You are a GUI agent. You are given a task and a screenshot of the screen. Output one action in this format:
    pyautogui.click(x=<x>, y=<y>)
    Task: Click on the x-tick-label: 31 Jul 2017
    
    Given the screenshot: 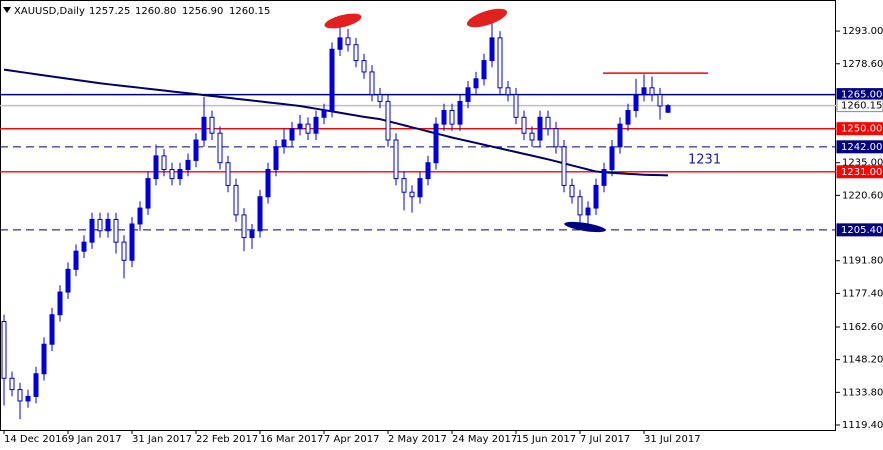 What is the action you would take?
    pyautogui.click(x=672, y=439)
    